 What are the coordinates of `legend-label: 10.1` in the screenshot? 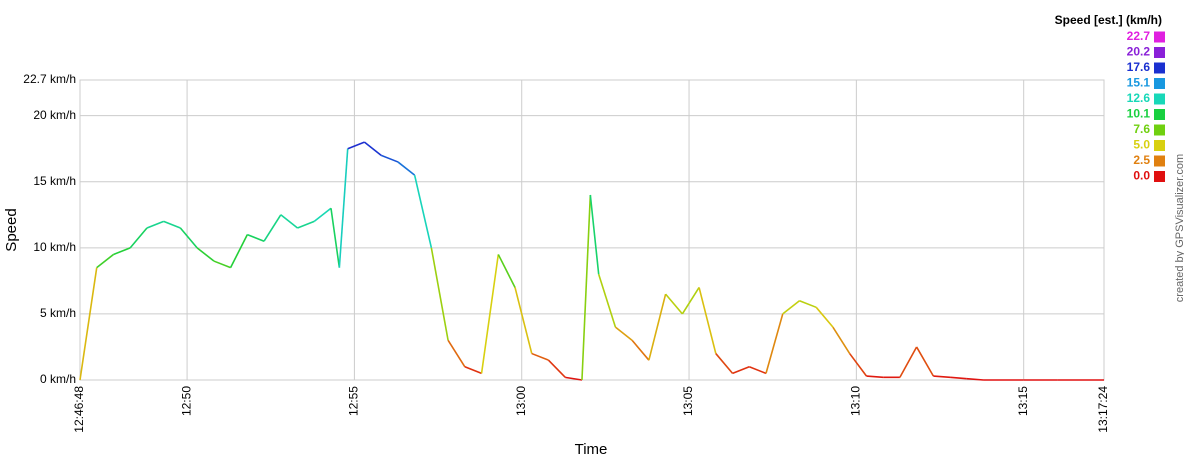 It's located at (1139, 114).